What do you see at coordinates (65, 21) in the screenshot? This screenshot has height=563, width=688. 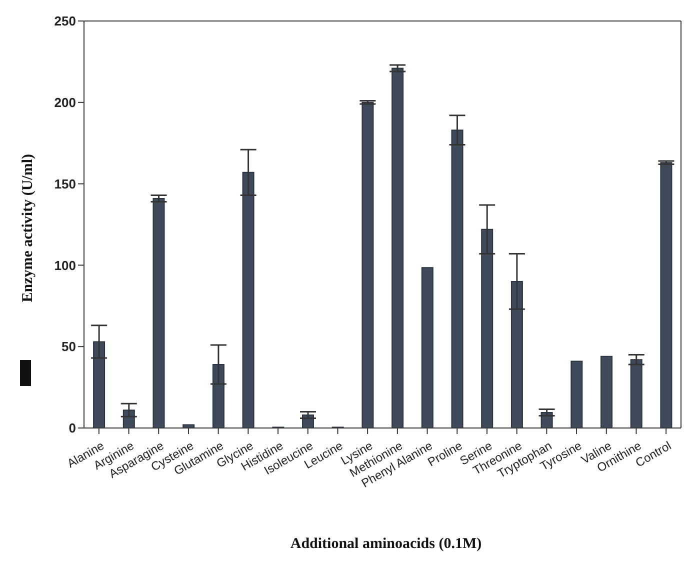 I see `y-tick-label: 250` at bounding box center [65, 21].